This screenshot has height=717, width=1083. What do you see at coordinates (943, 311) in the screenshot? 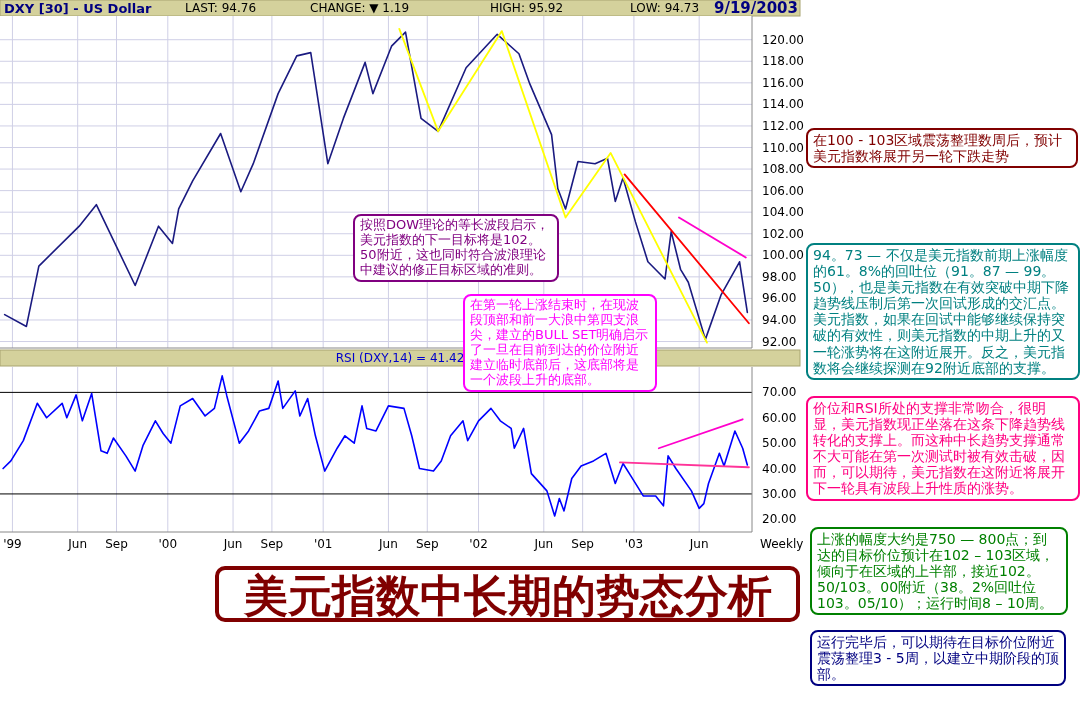
I see `text: 94。73 — 不仅是美元指数前期上涨幅度的61。8%的回吐位（91。87 — 99。50），也是美元指数在有效突破中期下降趋势线压制后第一次回试形成的交汇点。美元指数，如果在回试中能够继续保持突破的有效性，则美元指数的中期上升的又一轮涨势将在这附近展开。反之，美元指数将会继续探测在92附近底部的支撑。` at bounding box center [943, 311].